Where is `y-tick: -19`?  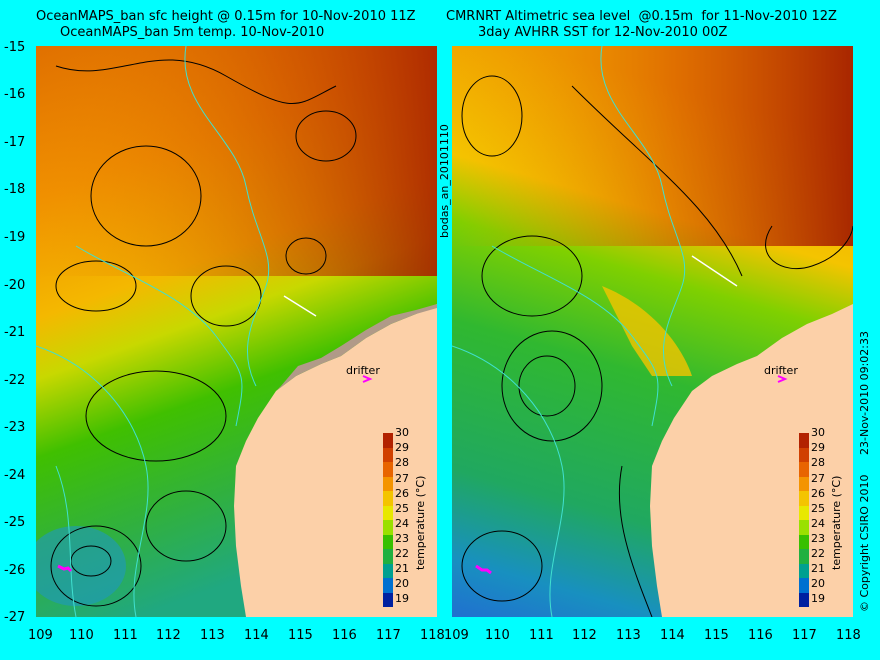
y-tick: -19 is located at coordinates (15, 237).